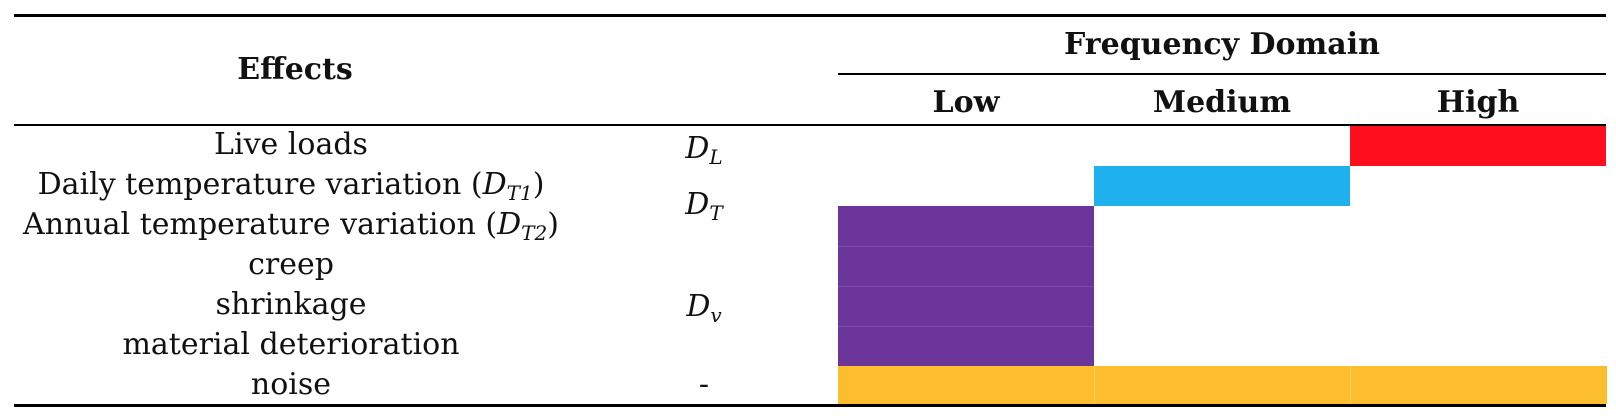  I want to click on live-loads-high-cell, so click(1478, 146).